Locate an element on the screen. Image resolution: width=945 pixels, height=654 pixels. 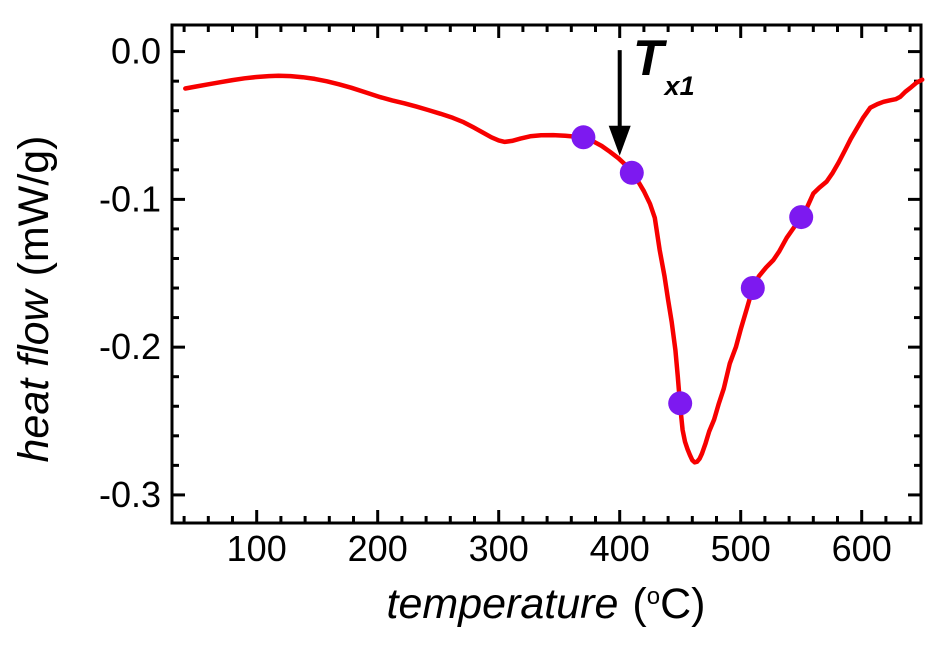
x-tick-label: 100 is located at coordinates (257, 548).